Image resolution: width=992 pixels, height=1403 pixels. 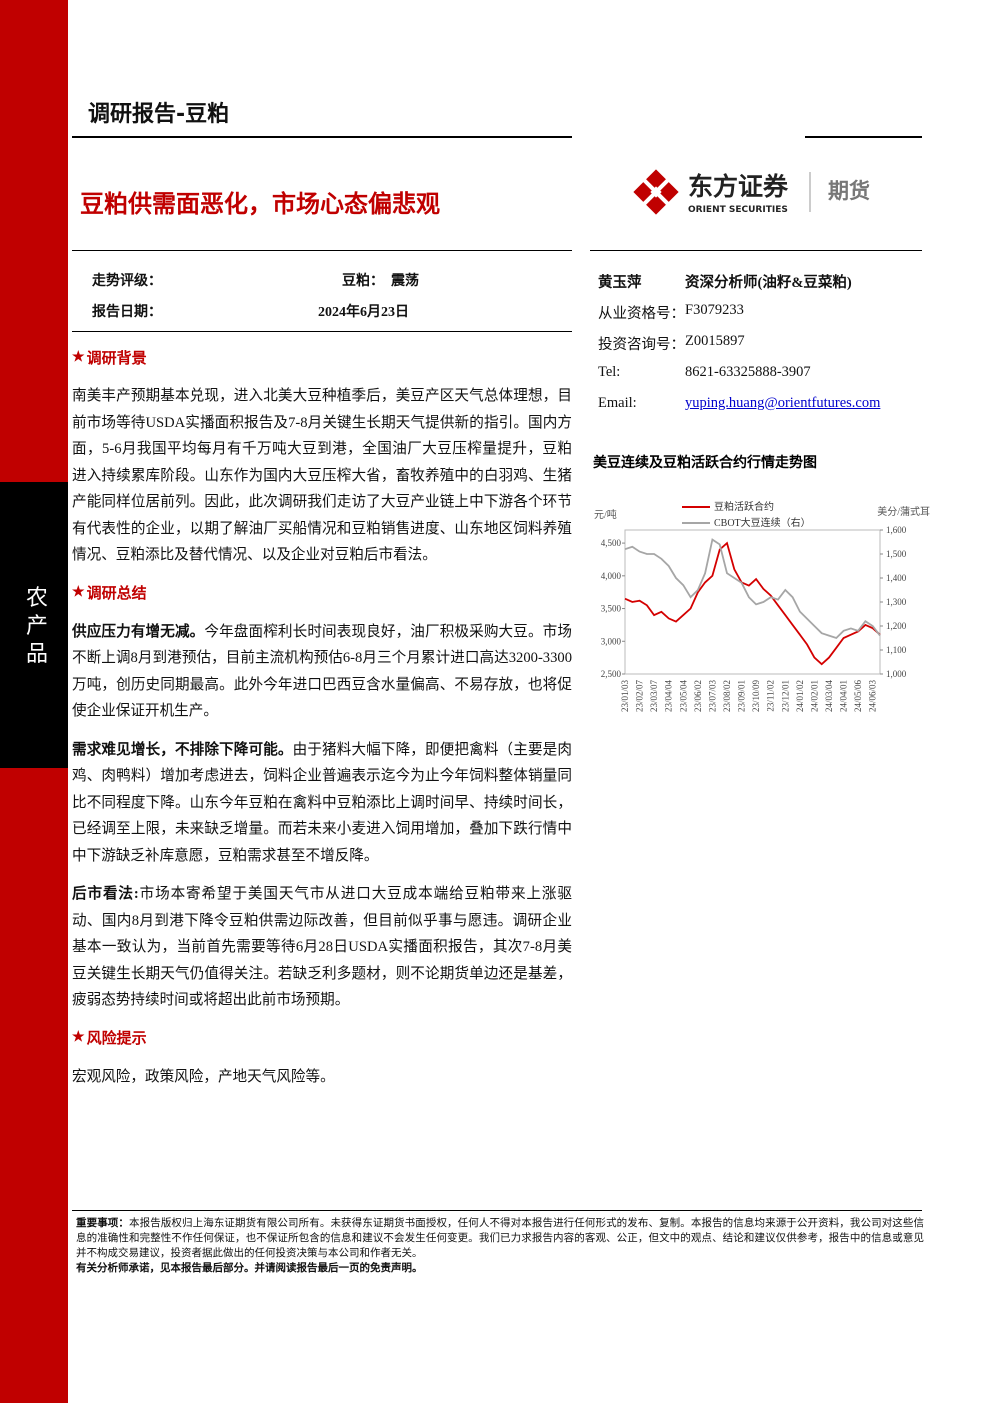 What do you see at coordinates (641, 345) in the screenshot?
I see `analyst-field-label: 投资咨询号：` at bounding box center [641, 345].